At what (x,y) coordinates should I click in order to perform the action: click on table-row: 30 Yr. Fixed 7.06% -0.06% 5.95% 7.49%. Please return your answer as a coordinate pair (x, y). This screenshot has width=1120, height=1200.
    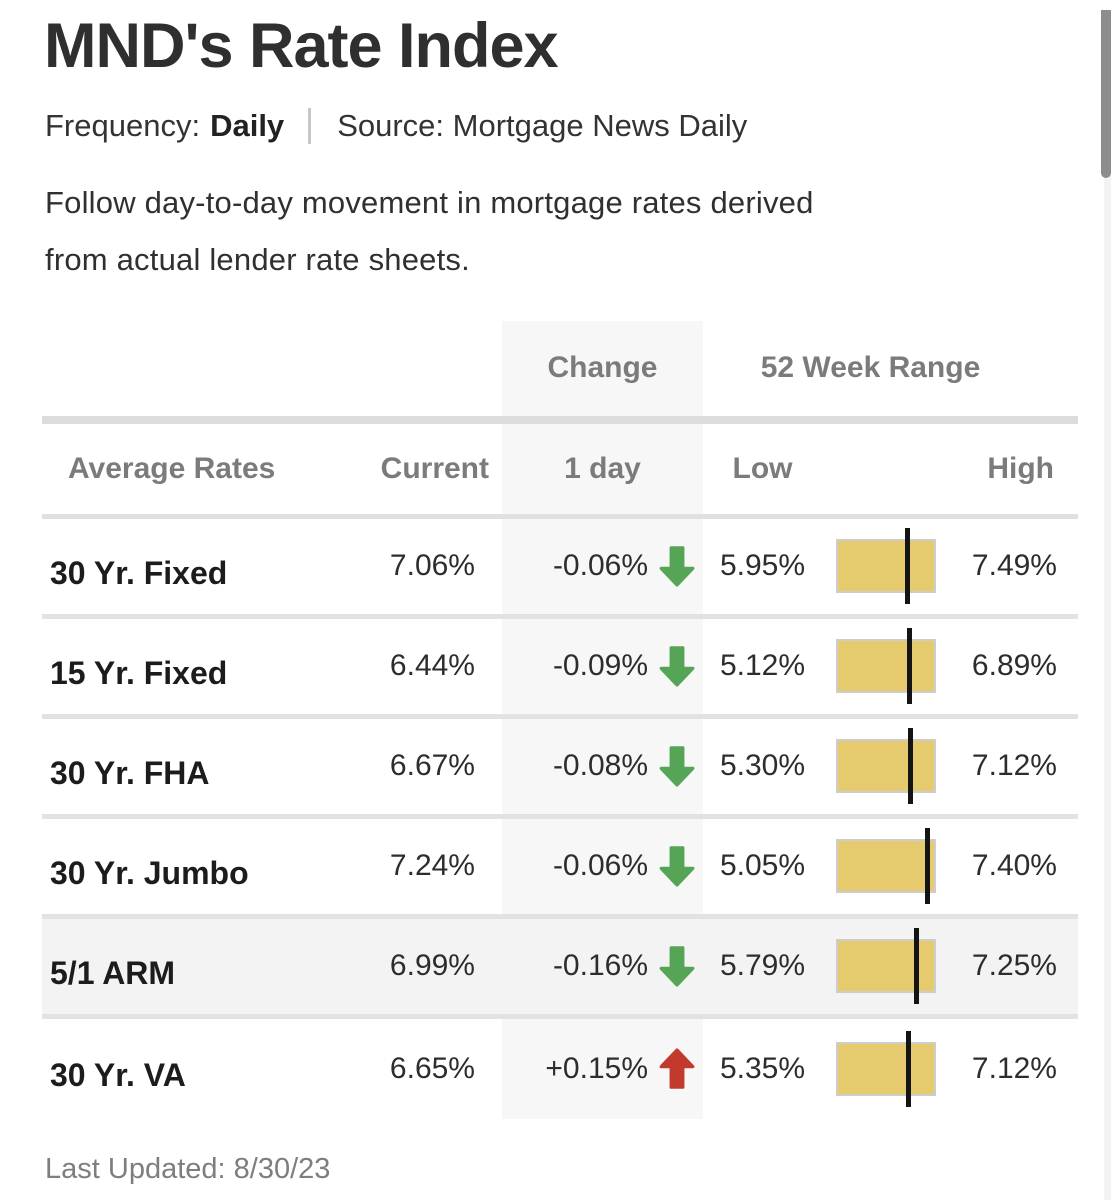
    Looking at the image, I should click on (560, 569).